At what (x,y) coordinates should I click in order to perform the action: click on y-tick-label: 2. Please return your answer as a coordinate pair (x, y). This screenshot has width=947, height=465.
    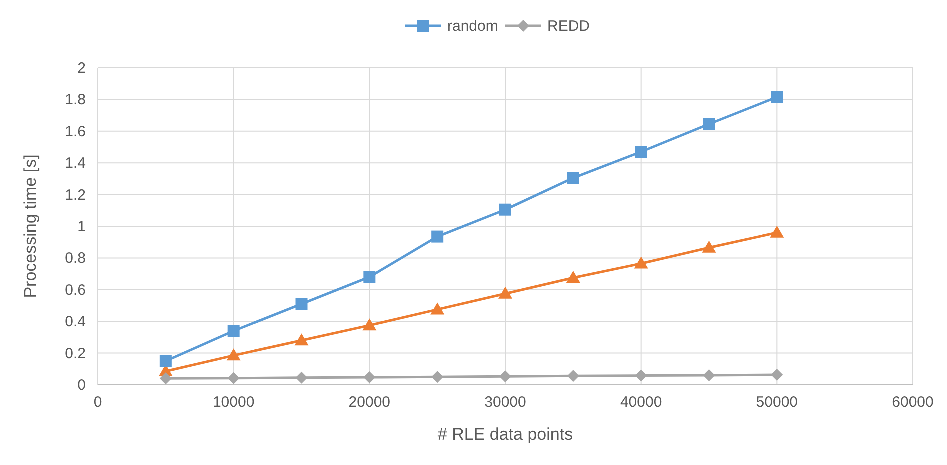
    Looking at the image, I should click on (82, 68).